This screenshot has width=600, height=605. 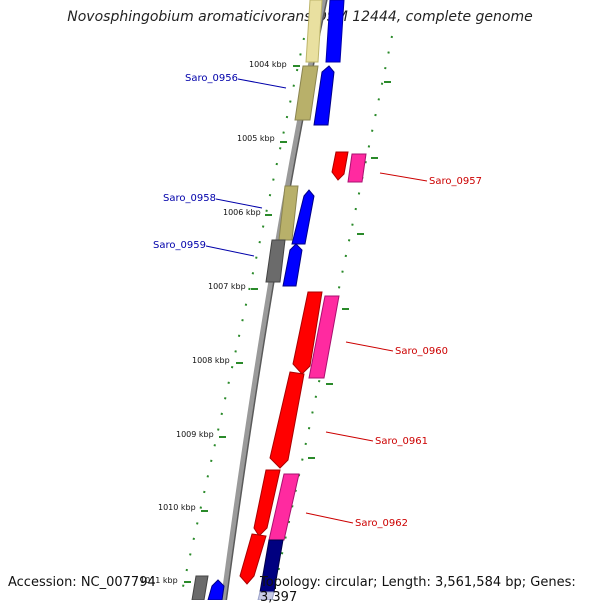 I want to click on scale-label-1010: 1010 kbp, so click(x=177, y=507).